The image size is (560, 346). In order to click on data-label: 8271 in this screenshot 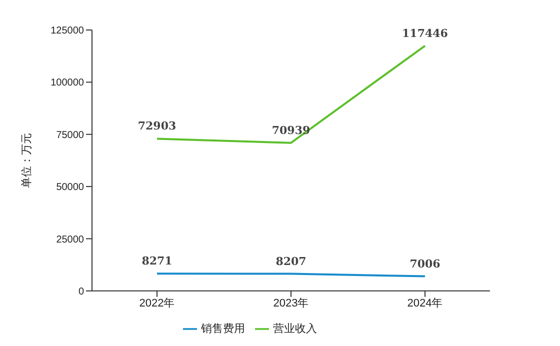, I will do `click(157, 261)`.